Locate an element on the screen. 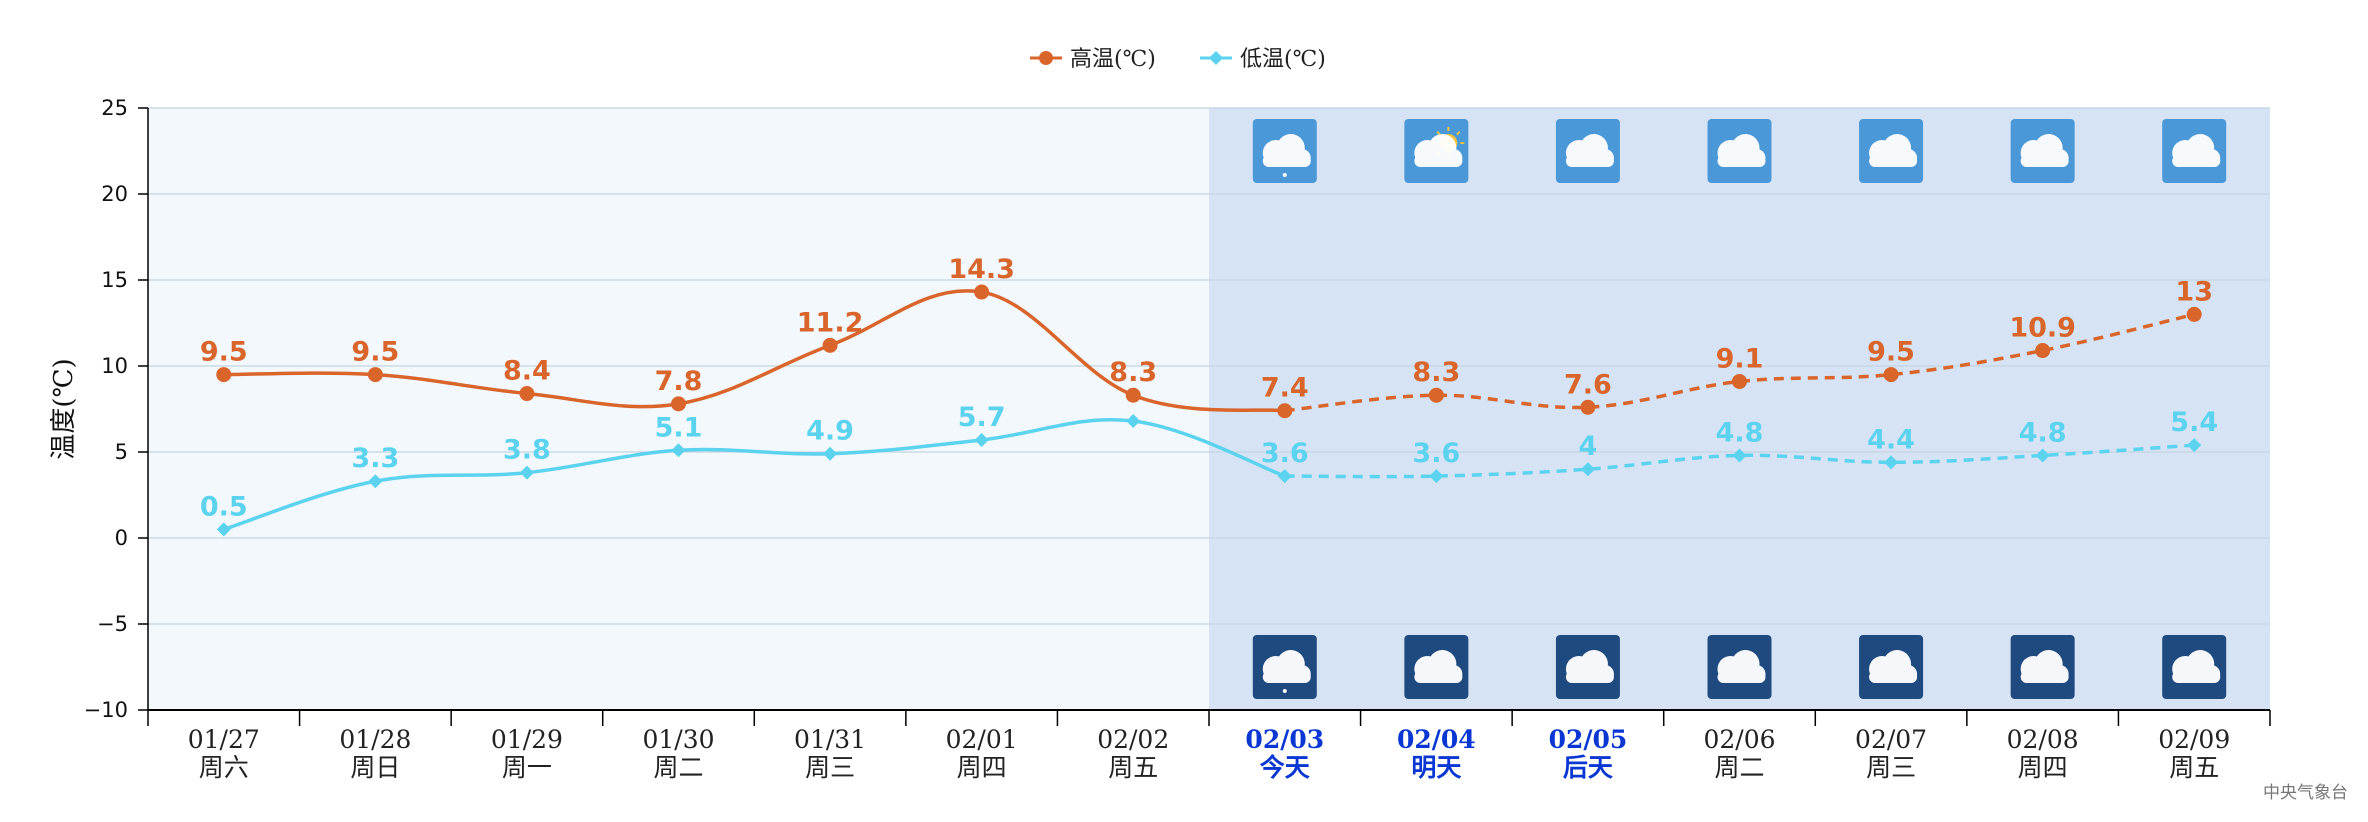 The width and height of the screenshot is (2368, 822). series-0-history-line is located at coordinates (754, 351).